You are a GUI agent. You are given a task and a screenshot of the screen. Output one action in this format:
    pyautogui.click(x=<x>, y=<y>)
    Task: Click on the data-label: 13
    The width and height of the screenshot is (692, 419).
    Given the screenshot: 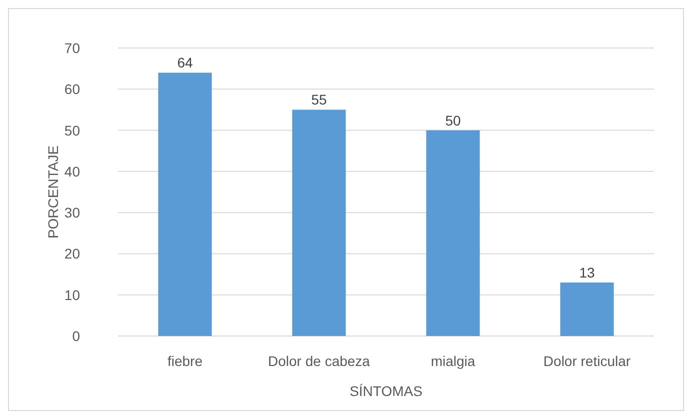 What is the action you would take?
    pyautogui.click(x=587, y=272)
    